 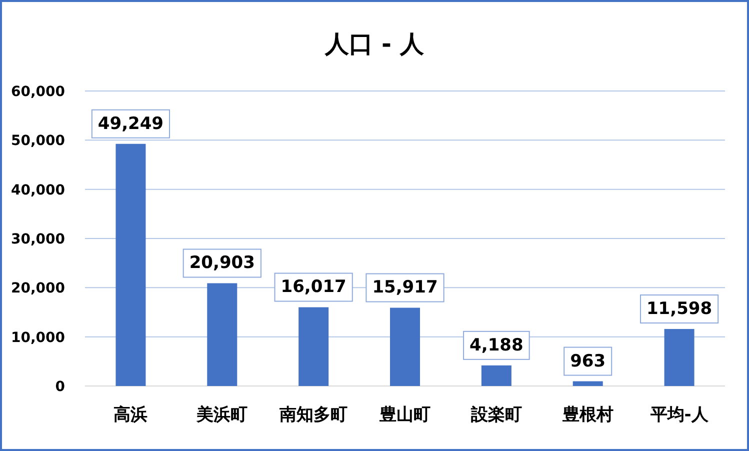 What do you see at coordinates (588, 361) in the screenshot?
I see `data-label: 963` at bounding box center [588, 361].